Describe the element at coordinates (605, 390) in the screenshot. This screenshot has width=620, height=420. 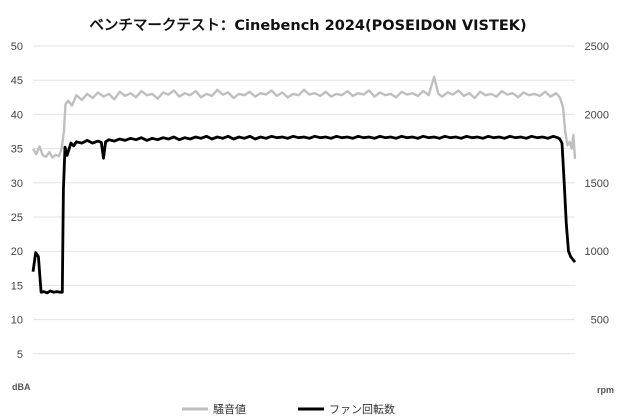
I see `right-axis-unit: rpm` at that location.